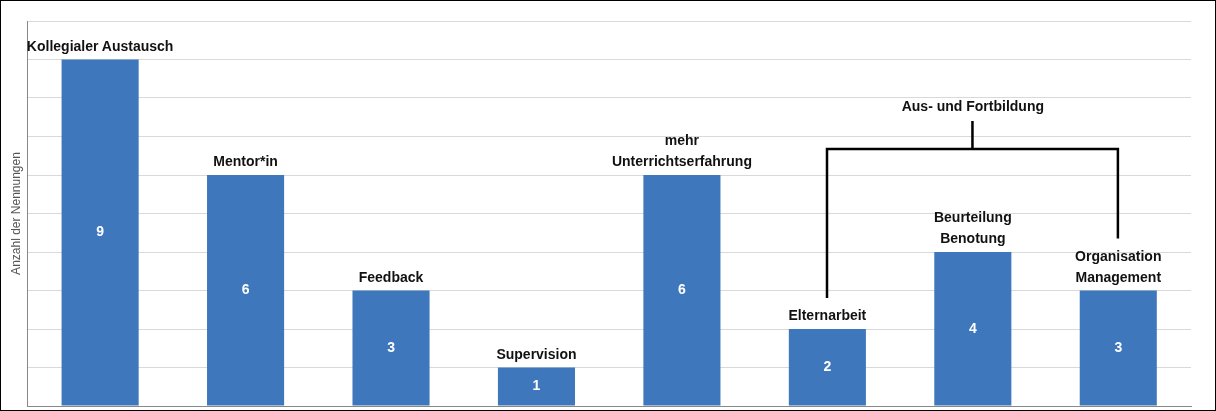 The width and height of the screenshot is (1216, 411). What do you see at coordinates (827, 315) in the screenshot?
I see `x-tick-label: Elternarbeit` at bounding box center [827, 315].